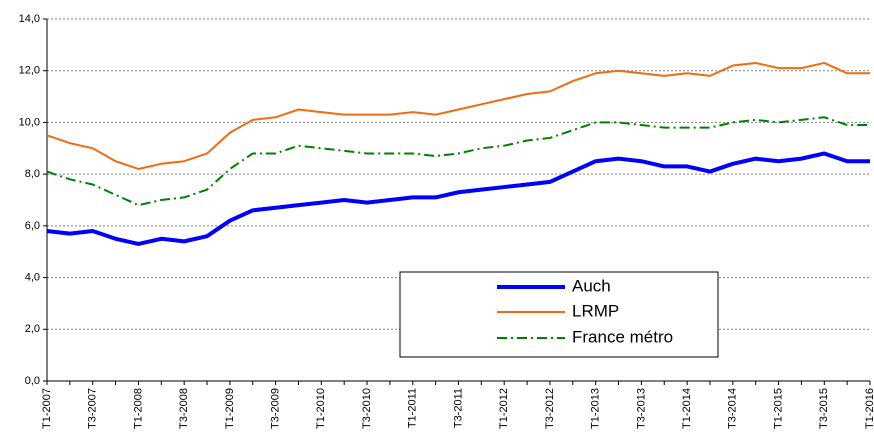 The width and height of the screenshot is (874, 437). I want to click on x-tick-label: T1-2016, so click(869, 408).